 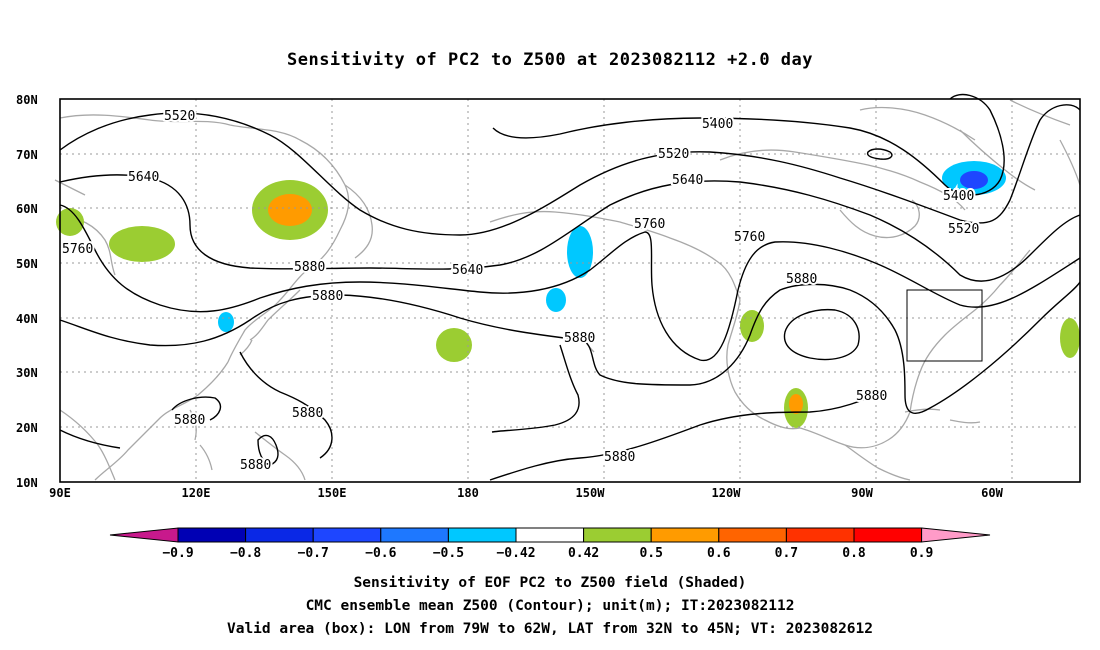 I want to click on lat-label: 80N, so click(x=27, y=100).